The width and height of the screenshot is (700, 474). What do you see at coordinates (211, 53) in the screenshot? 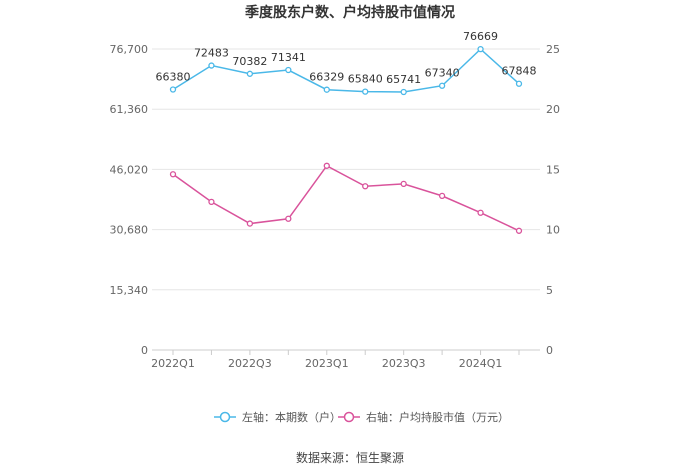
I see `data-label: 72483` at bounding box center [211, 53].